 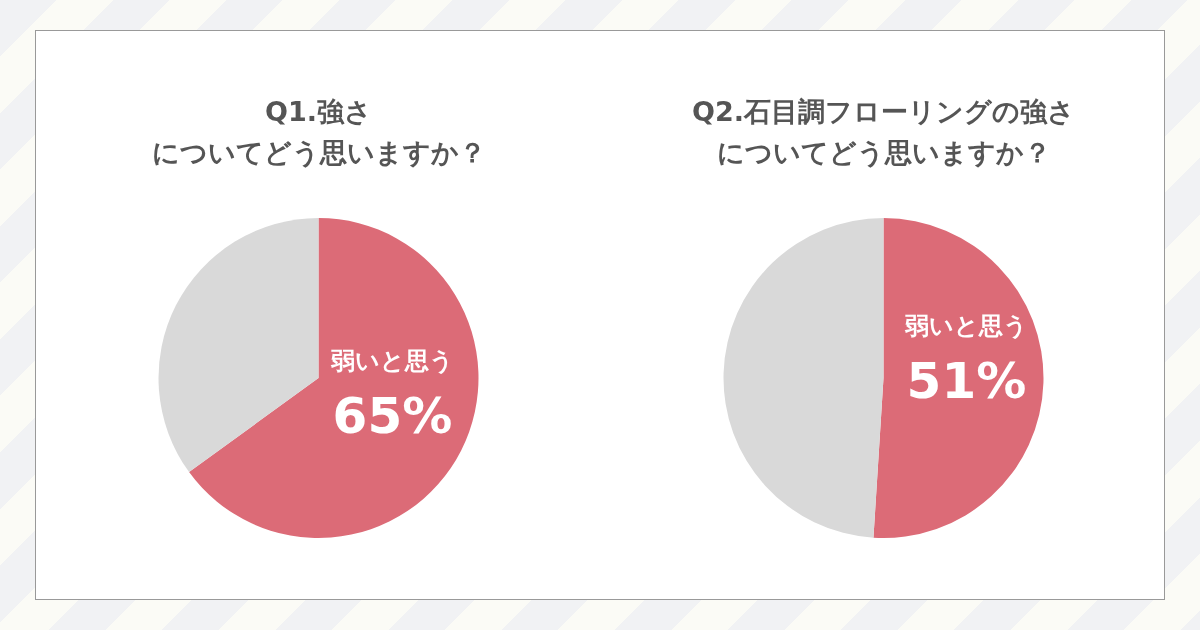 What do you see at coordinates (392, 415) in the screenshot?
I see `data-label: 65%` at bounding box center [392, 415].